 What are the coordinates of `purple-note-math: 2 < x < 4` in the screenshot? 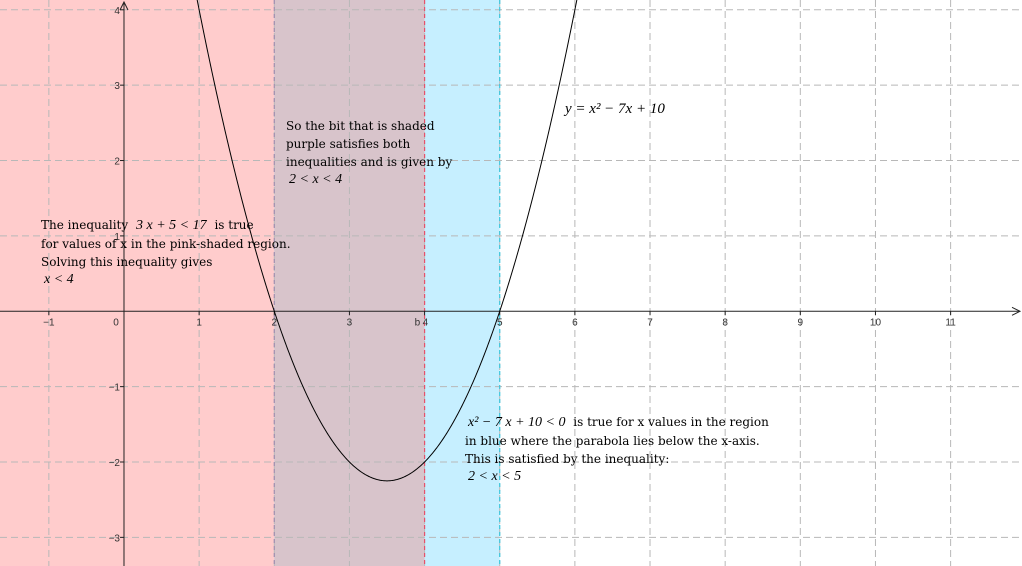 It's located at (316, 179).